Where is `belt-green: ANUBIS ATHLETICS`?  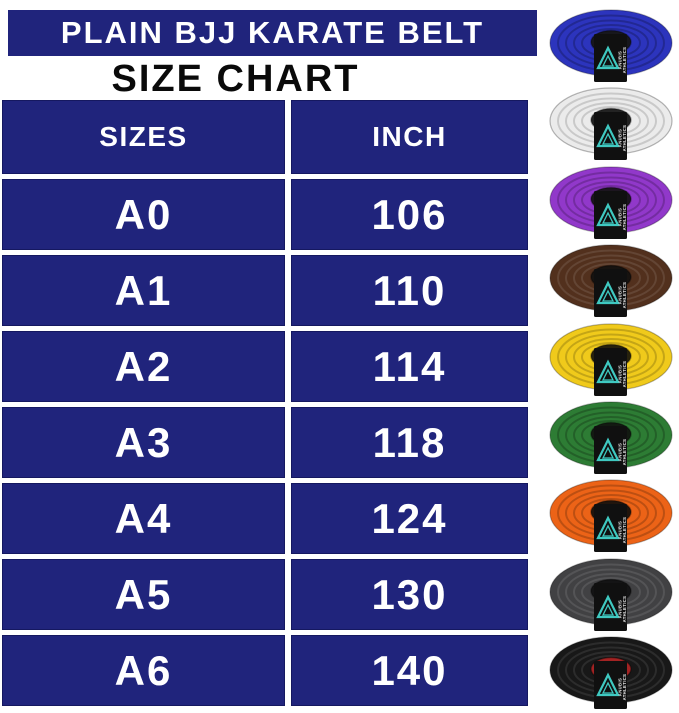
belt-green: ANUBIS ATHLETICS is located at coordinates (612, 439).